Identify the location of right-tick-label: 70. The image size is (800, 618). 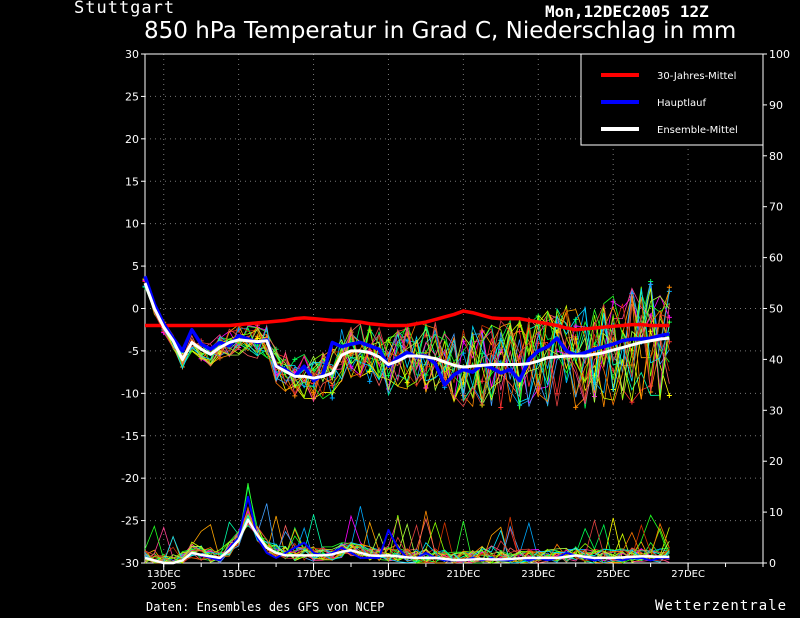
(776, 207).